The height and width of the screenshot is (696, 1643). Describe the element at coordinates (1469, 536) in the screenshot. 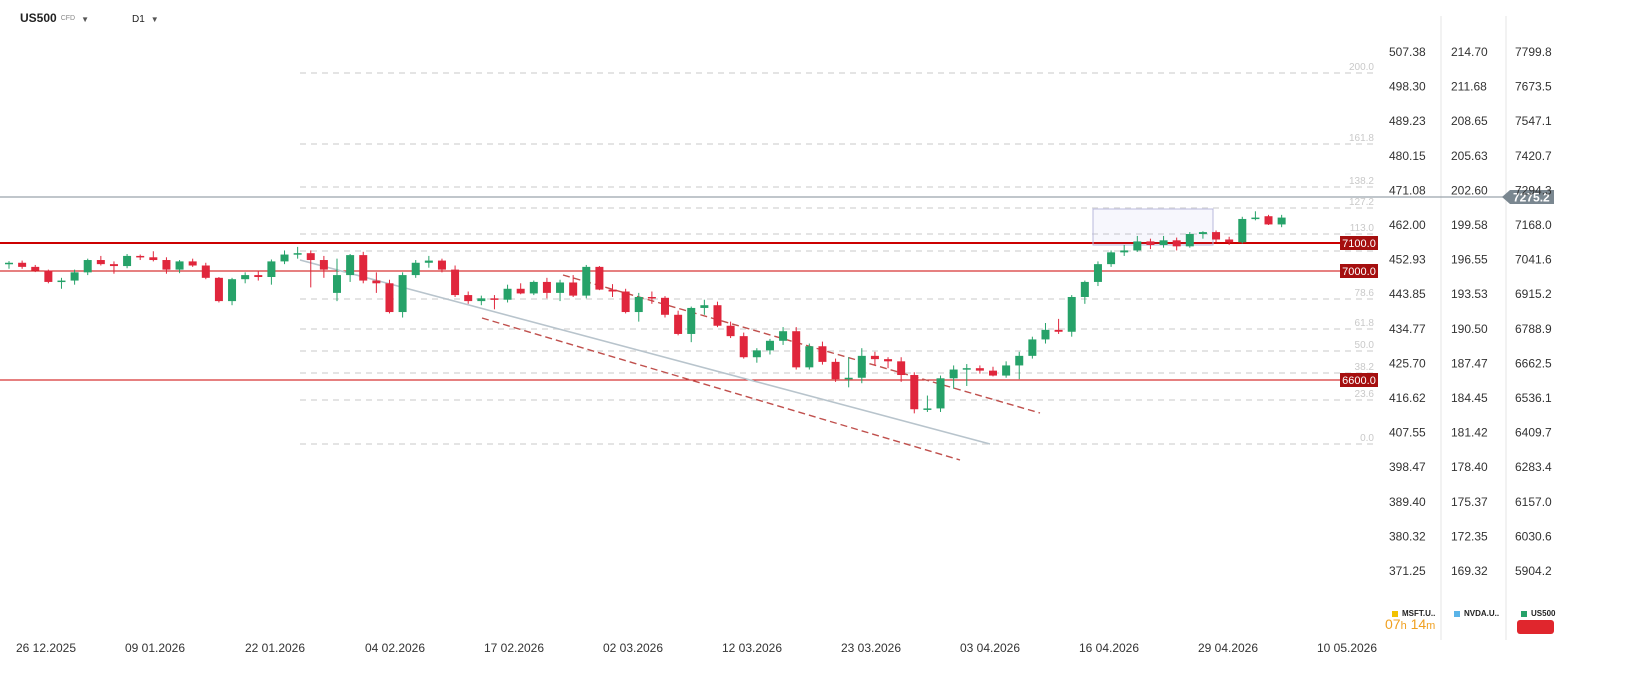

I see `compare-tick-label: 172.35` at that location.